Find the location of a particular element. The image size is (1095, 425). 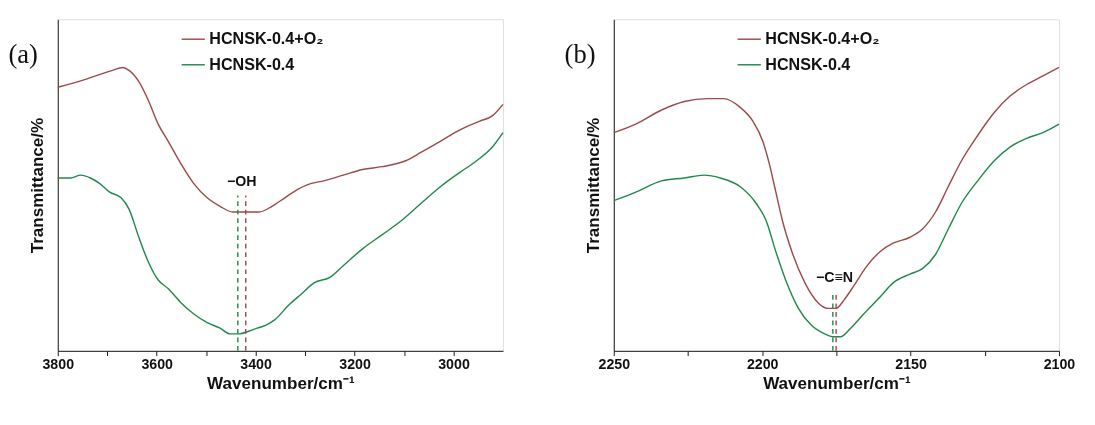

x-tick-label: 2200 is located at coordinates (762, 364).